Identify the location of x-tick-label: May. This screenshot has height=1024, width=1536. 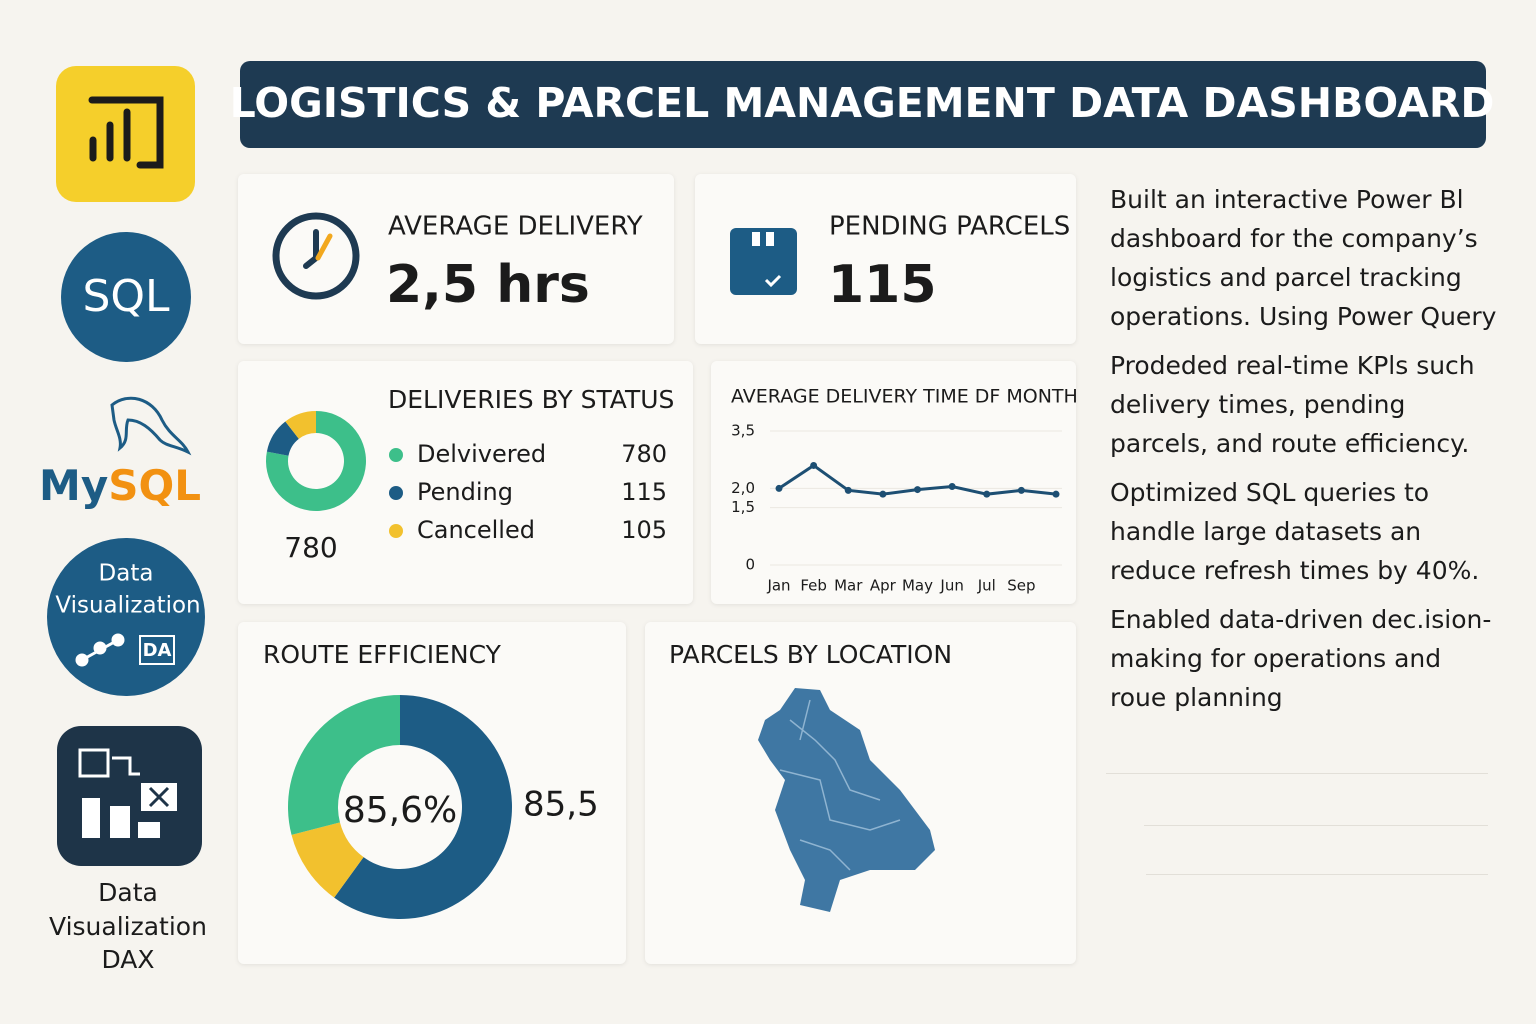
(917, 586).